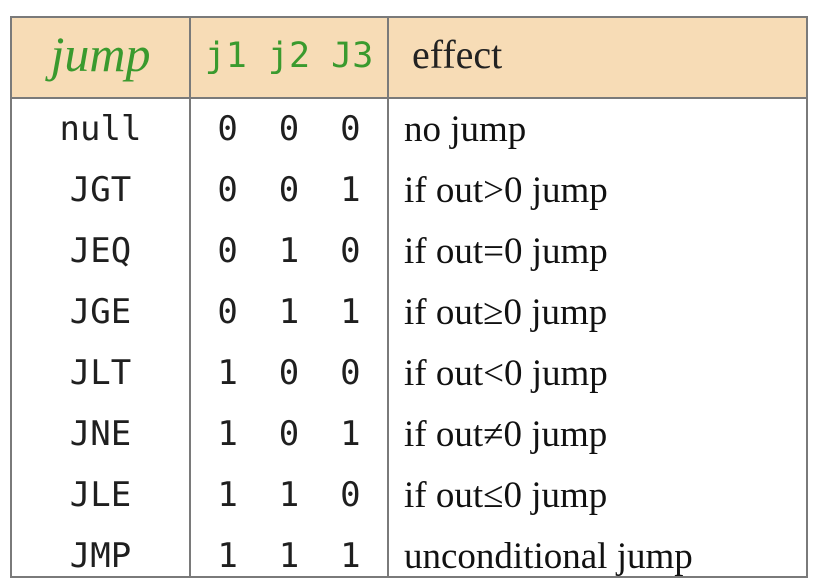 Image resolution: width=820 pixels, height=588 pixels. Describe the element at coordinates (100, 556) in the screenshot. I see `cell-mnemonic: JMP` at that location.